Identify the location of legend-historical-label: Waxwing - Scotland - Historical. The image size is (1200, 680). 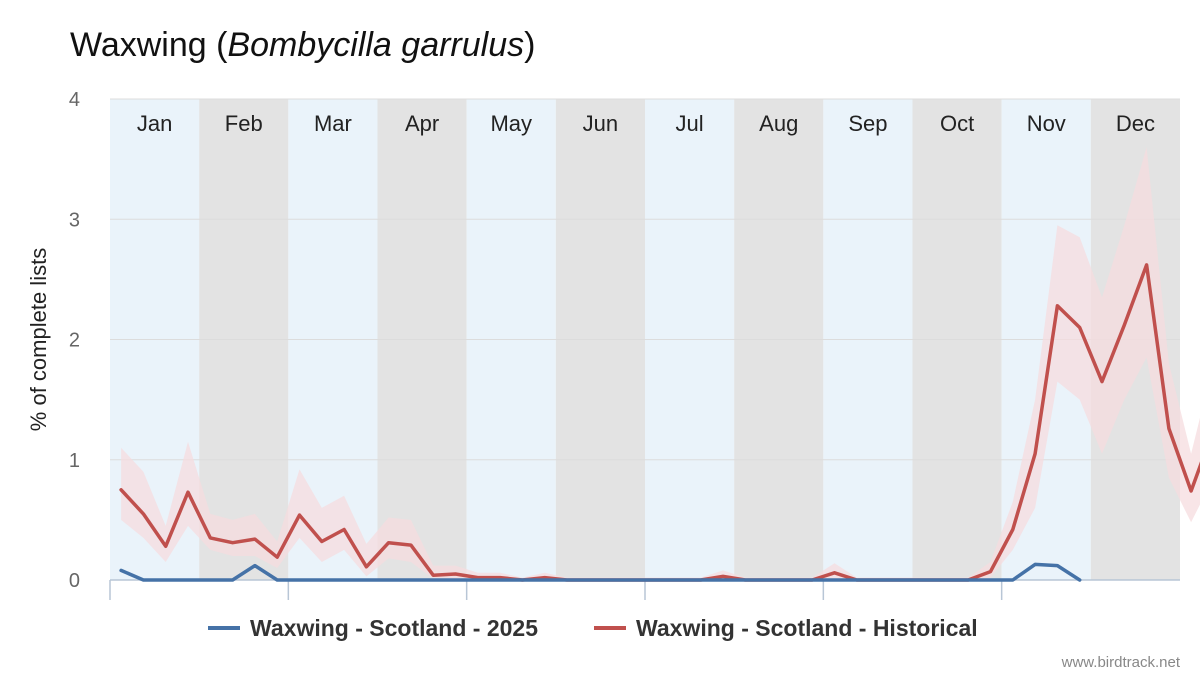
(807, 628).